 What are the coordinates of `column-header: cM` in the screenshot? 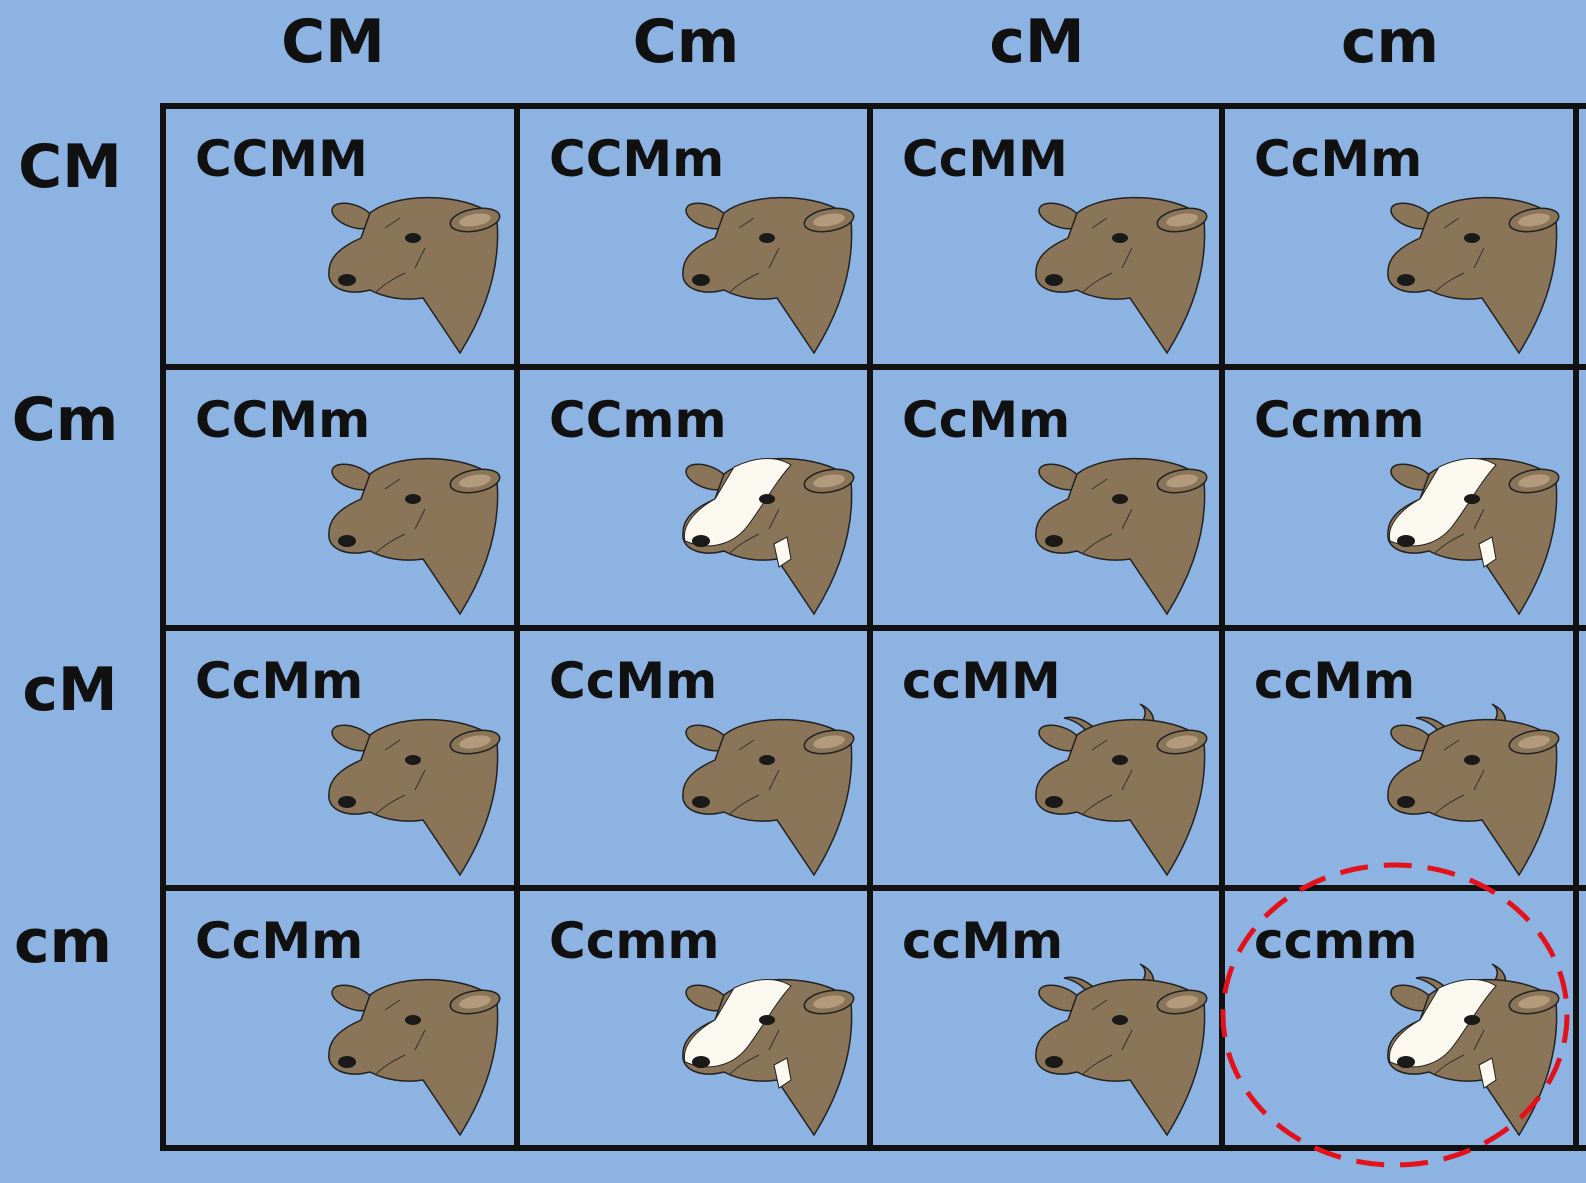 It's located at (1036, 42).